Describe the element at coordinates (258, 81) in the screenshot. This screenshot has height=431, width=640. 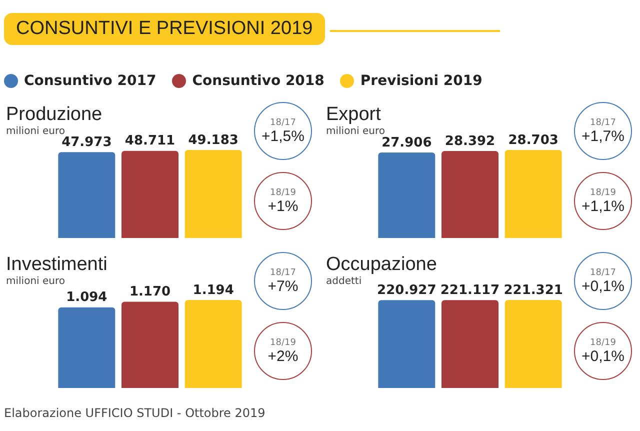
I see `legend-label: Consuntivo 2018` at that location.